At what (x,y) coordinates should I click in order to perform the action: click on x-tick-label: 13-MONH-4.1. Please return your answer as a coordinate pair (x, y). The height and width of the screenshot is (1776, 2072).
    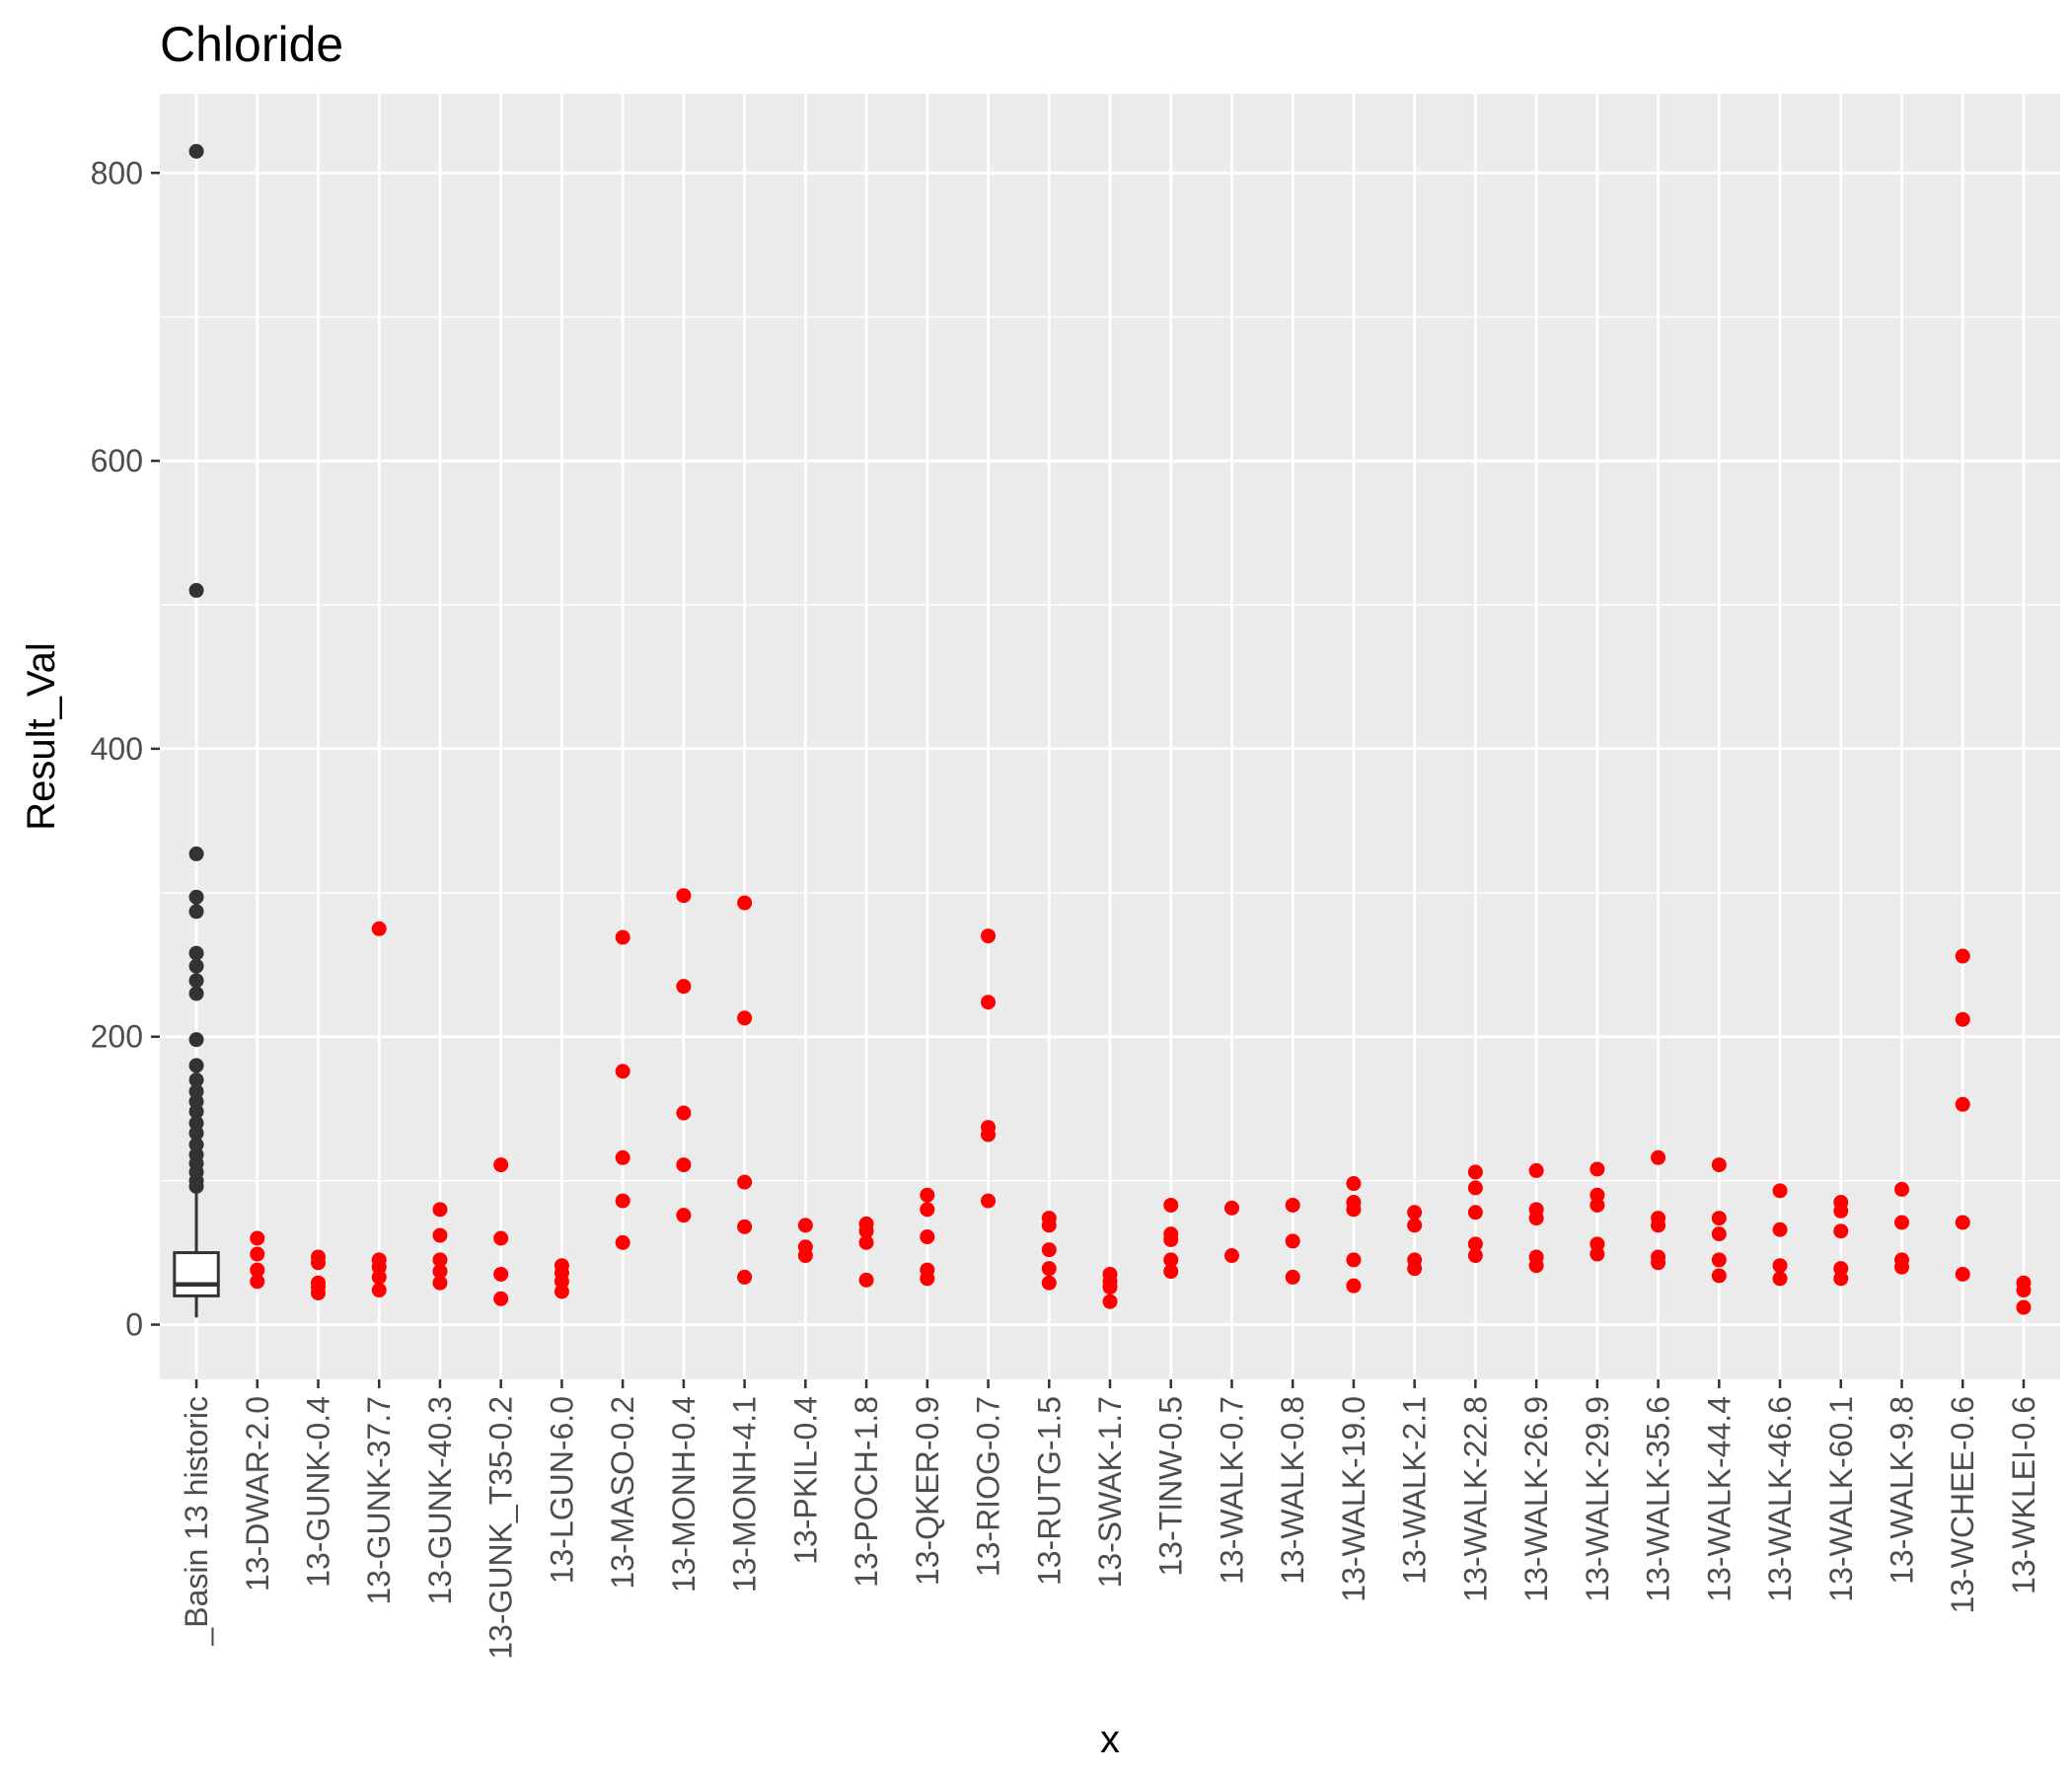
    Looking at the image, I should click on (745, 1494).